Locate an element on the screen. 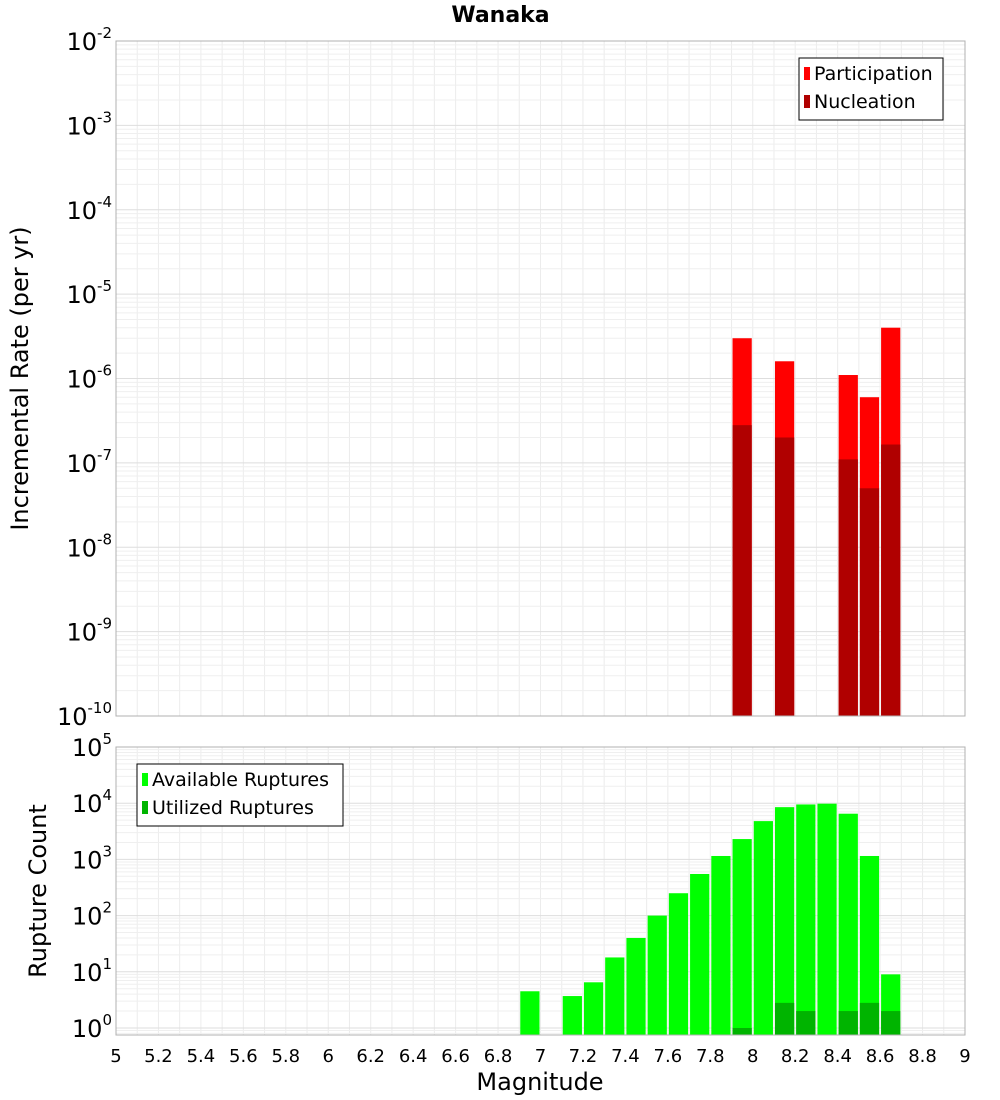  x-tick-label: 9 is located at coordinates (964, 1056).